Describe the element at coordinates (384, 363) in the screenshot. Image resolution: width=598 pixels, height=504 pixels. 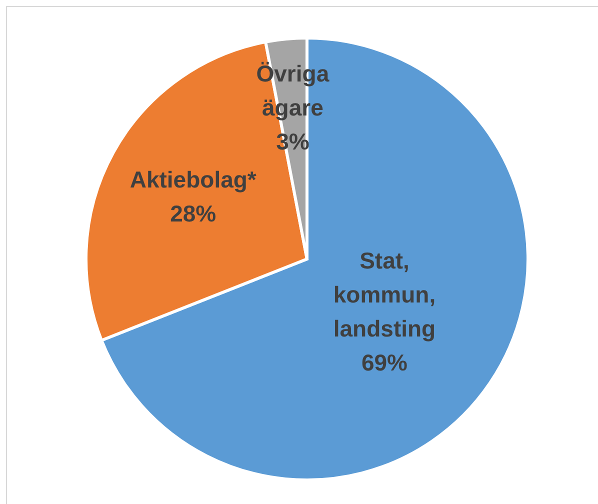
I see `data-label: 69%` at that location.